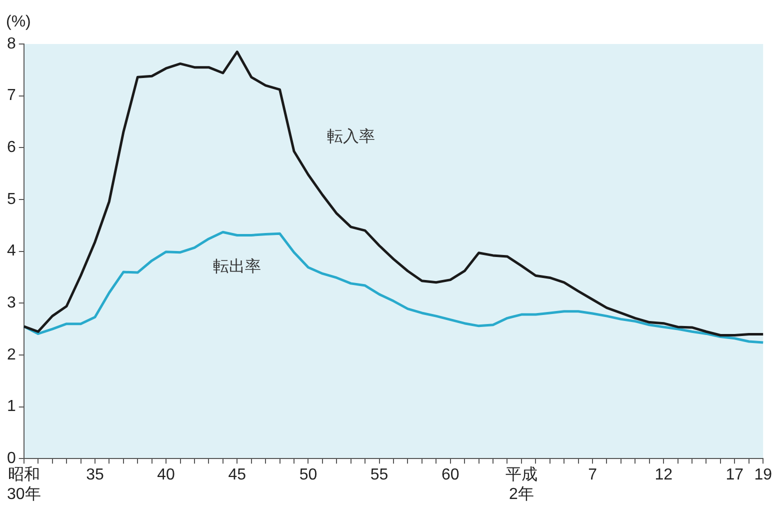 Image resolution: width=774 pixels, height=506 pixels. What do you see at coordinates (11, 459) in the screenshot?
I see `y-tick-label: 0` at bounding box center [11, 459].